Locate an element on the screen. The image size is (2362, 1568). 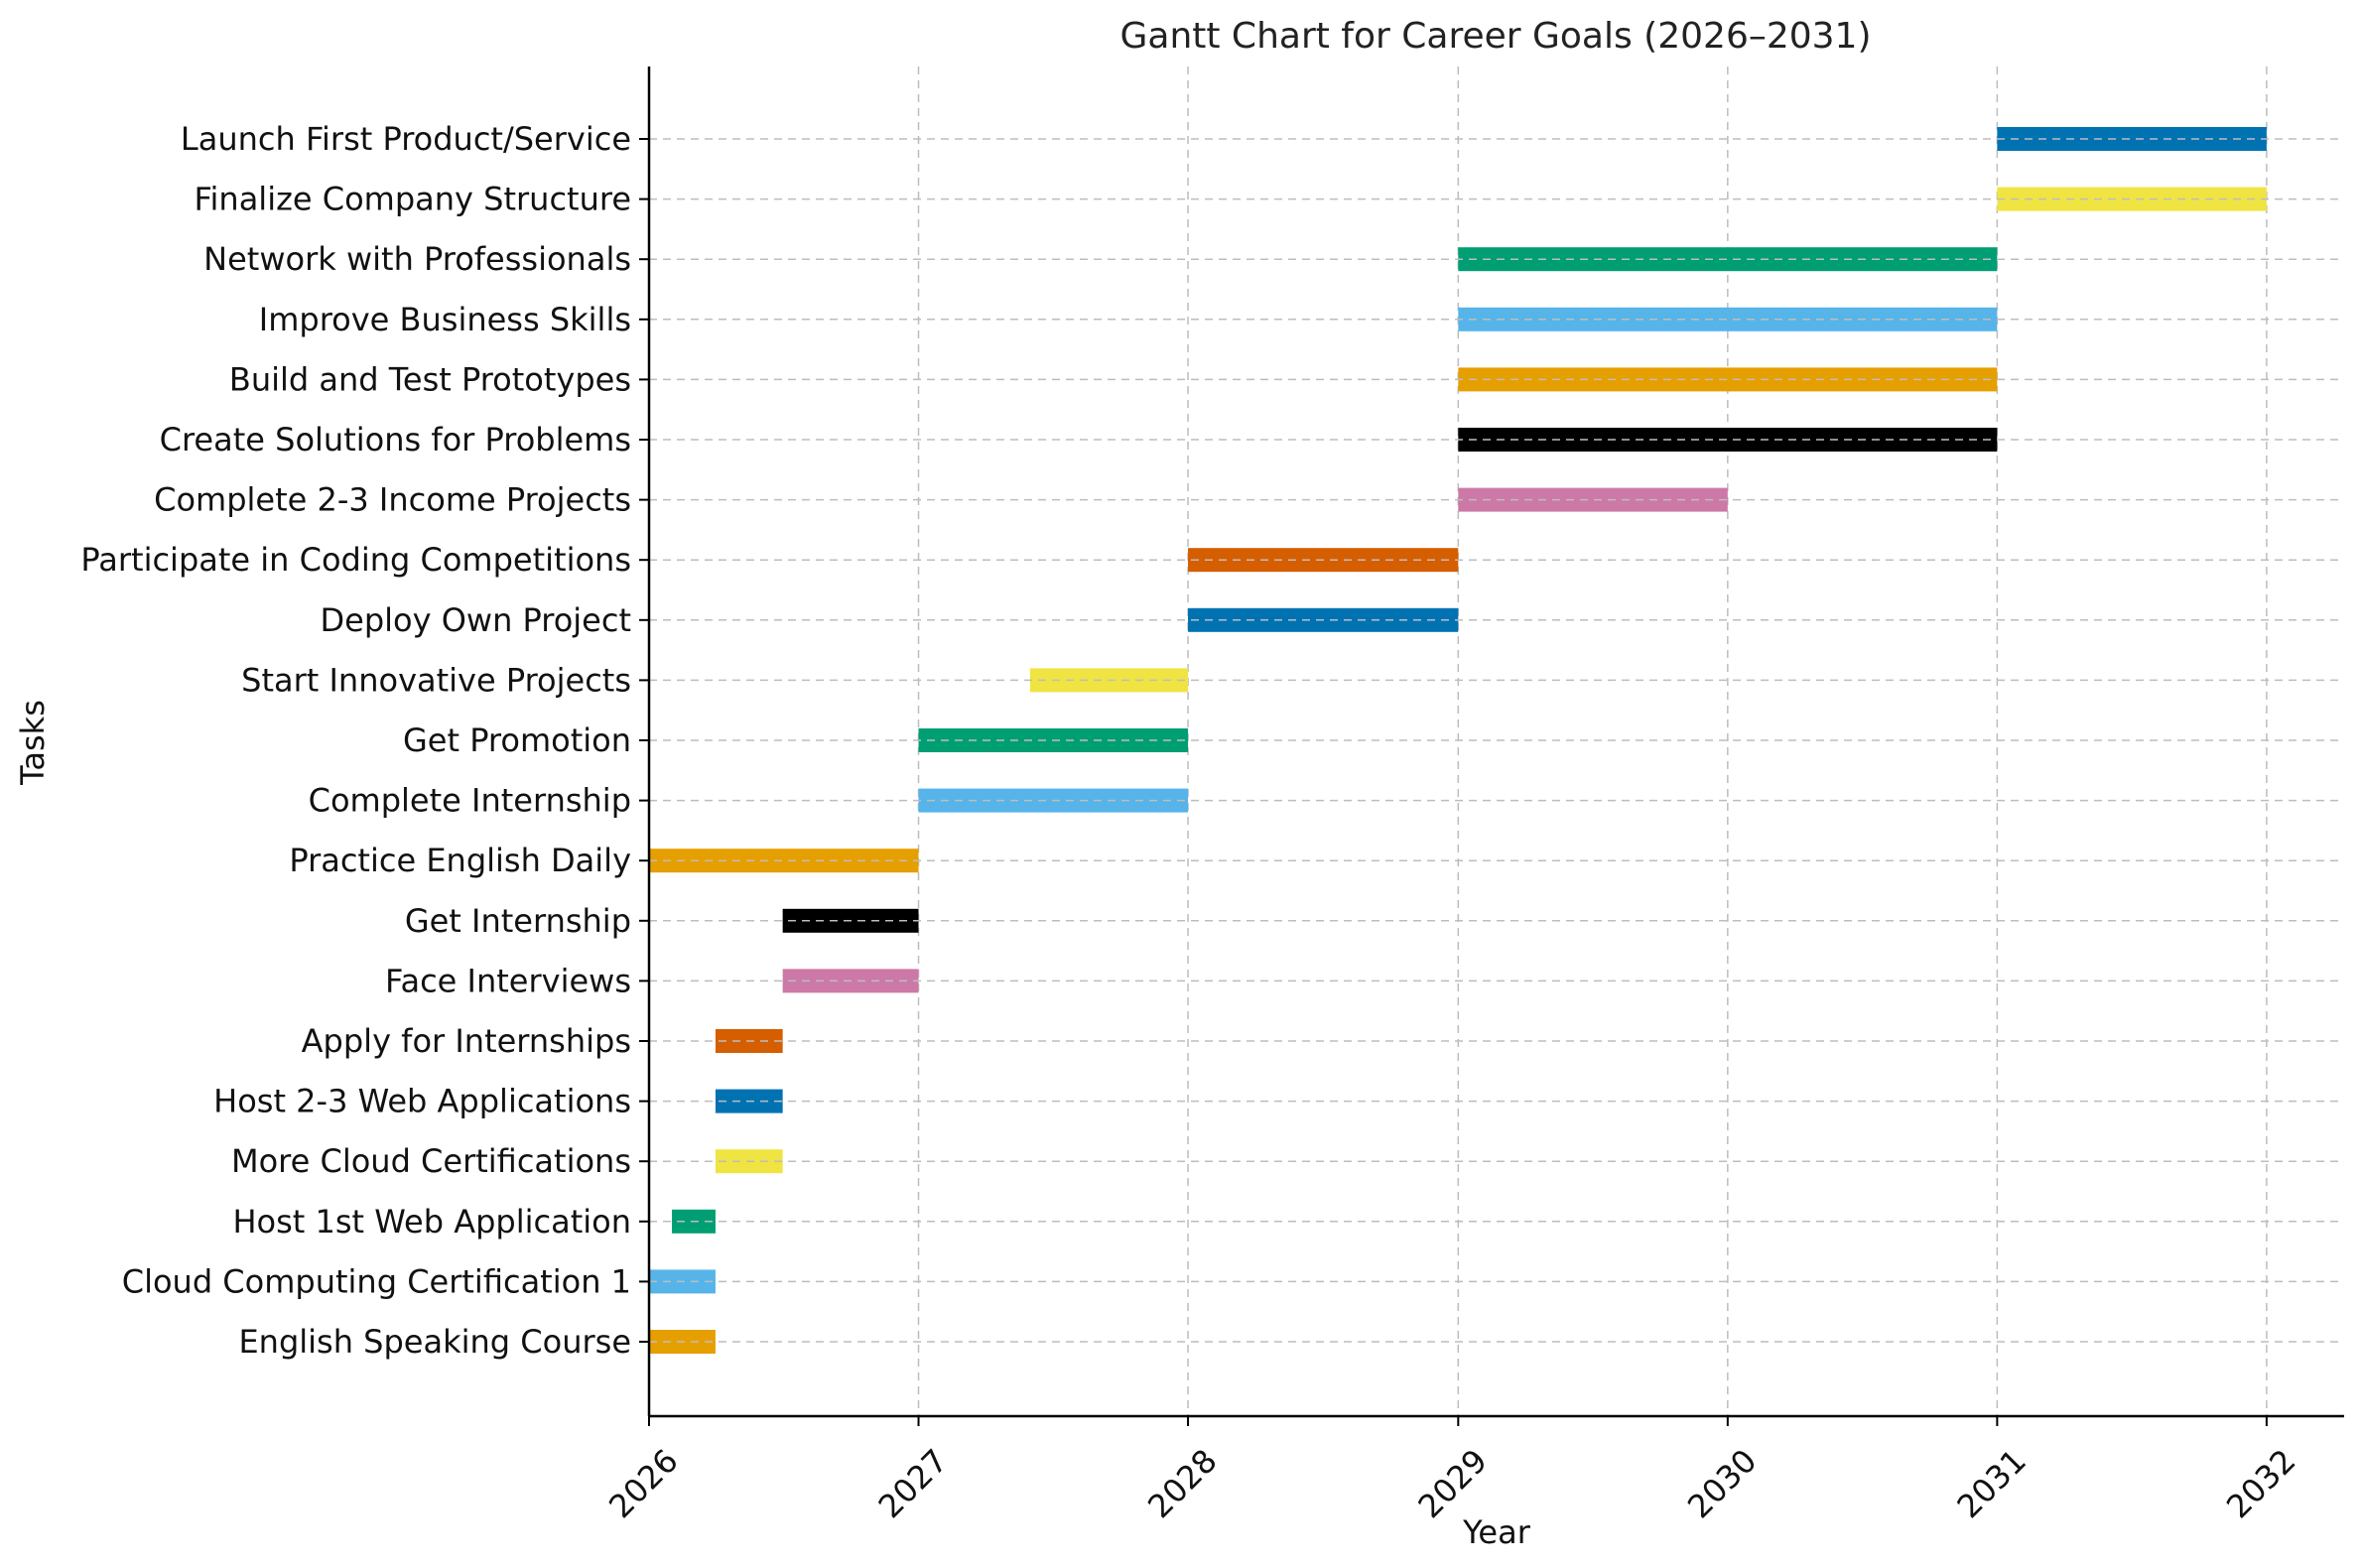
x-axis-label: Year is located at coordinates (1496, 1532).